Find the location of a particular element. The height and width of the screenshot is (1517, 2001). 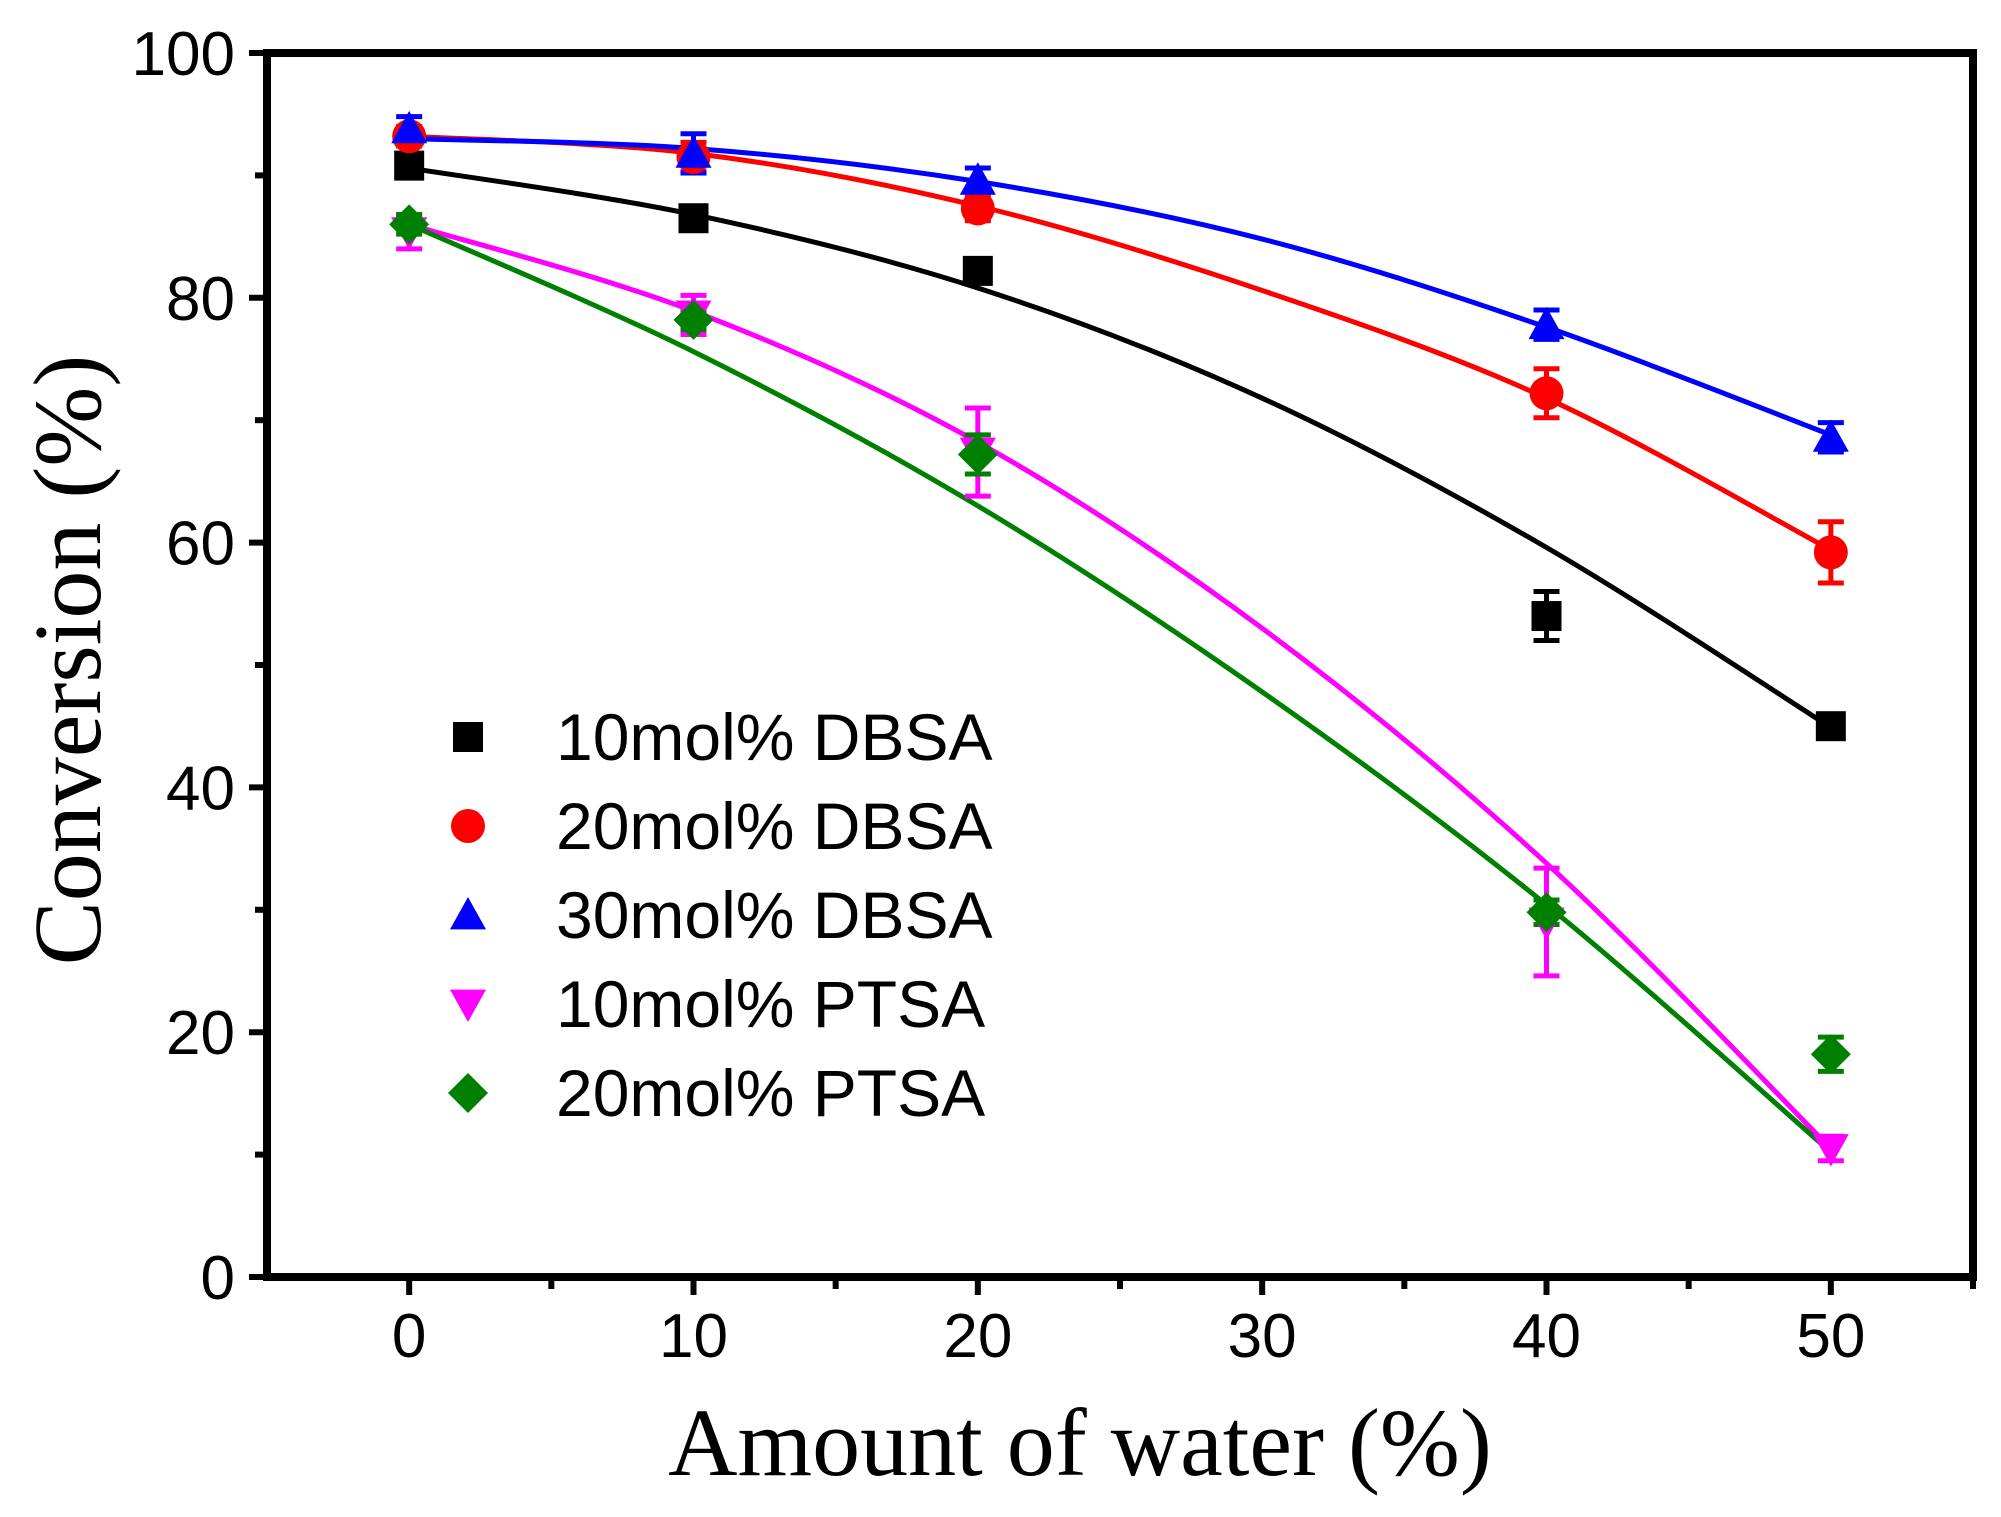

y-tick-label: 0 is located at coordinates (218, 1278).